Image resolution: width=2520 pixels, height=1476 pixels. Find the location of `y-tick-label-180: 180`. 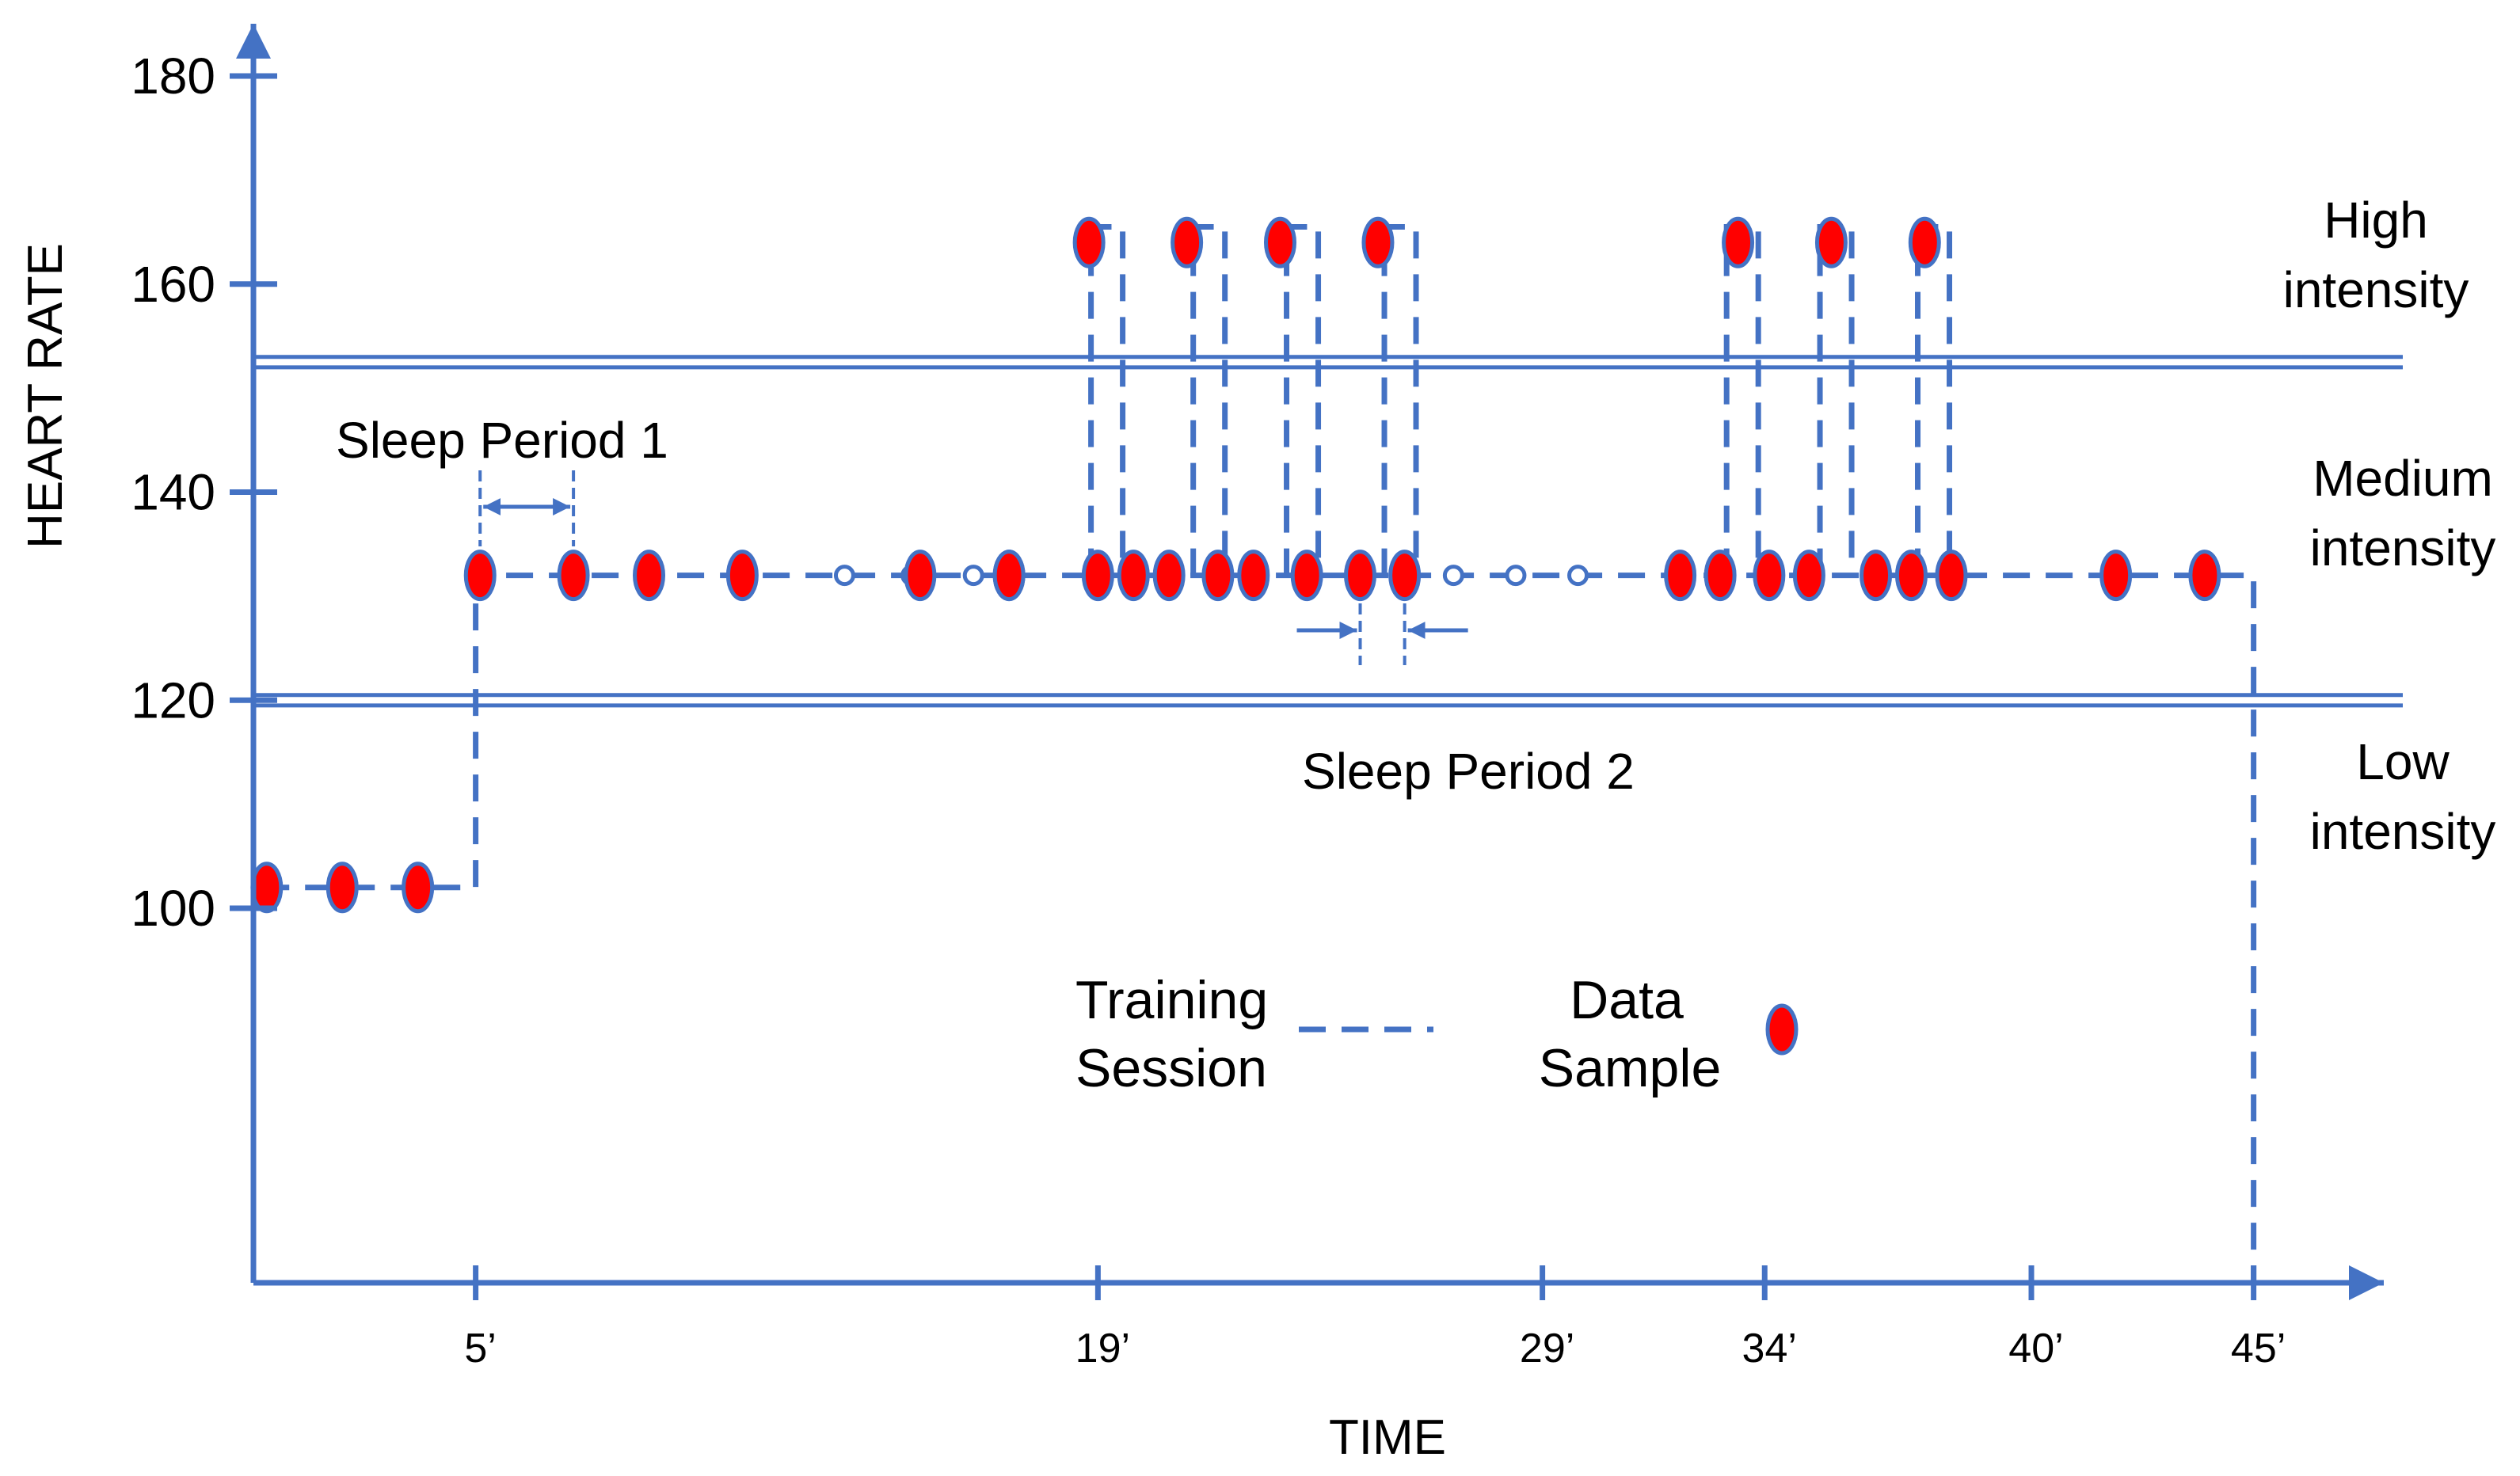

y-tick-label-180: 180 is located at coordinates (173, 76).